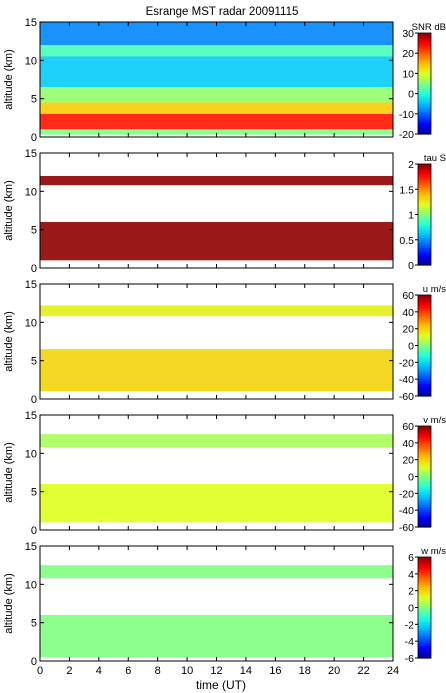  What do you see at coordinates (334, 671) in the screenshot?
I see `x-tick-label: 20` at bounding box center [334, 671].